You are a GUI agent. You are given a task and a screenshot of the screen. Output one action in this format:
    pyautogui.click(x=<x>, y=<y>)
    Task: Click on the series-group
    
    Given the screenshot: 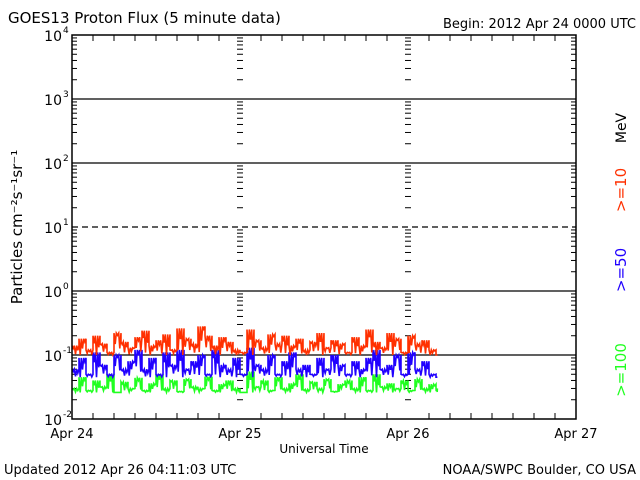 What is the action you would take?
    pyautogui.click(x=255, y=361)
    